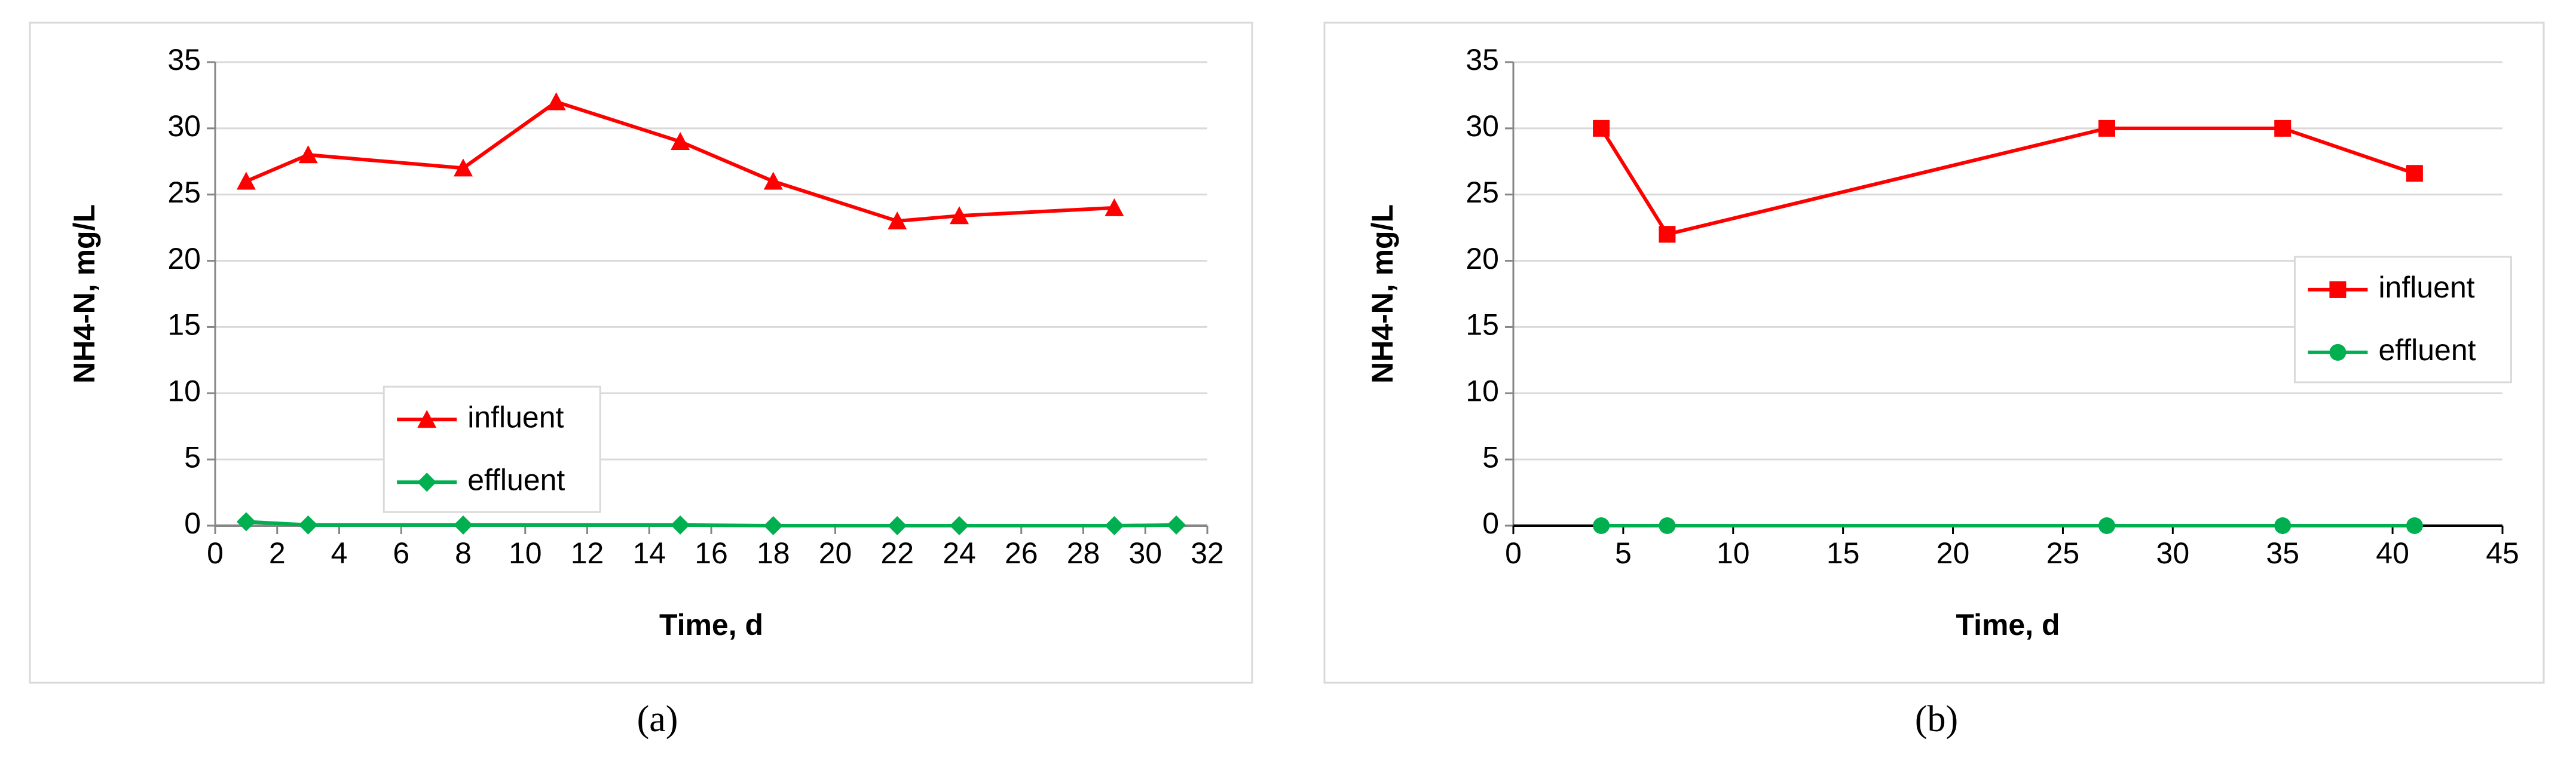 The height and width of the screenshot is (767, 2576). What do you see at coordinates (401, 553) in the screenshot?
I see `x-tick-label: 6` at bounding box center [401, 553].